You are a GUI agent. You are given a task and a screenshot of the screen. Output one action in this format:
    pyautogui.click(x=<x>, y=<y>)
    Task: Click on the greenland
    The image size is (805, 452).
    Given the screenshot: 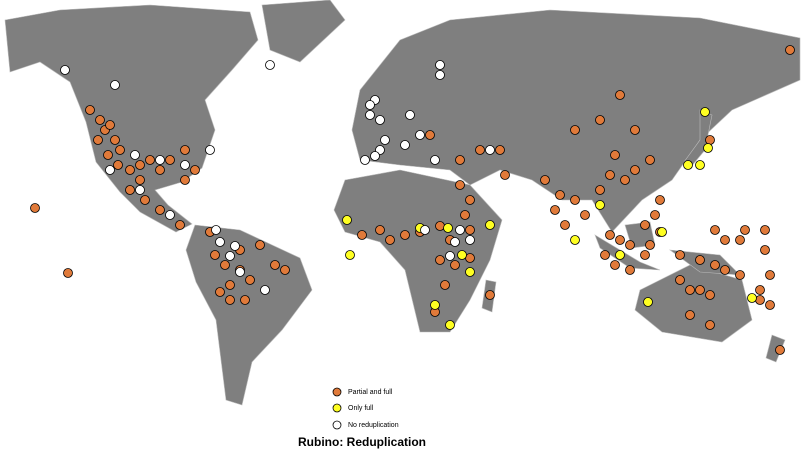 What is the action you would take?
    pyautogui.click(x=303, y=31)
    